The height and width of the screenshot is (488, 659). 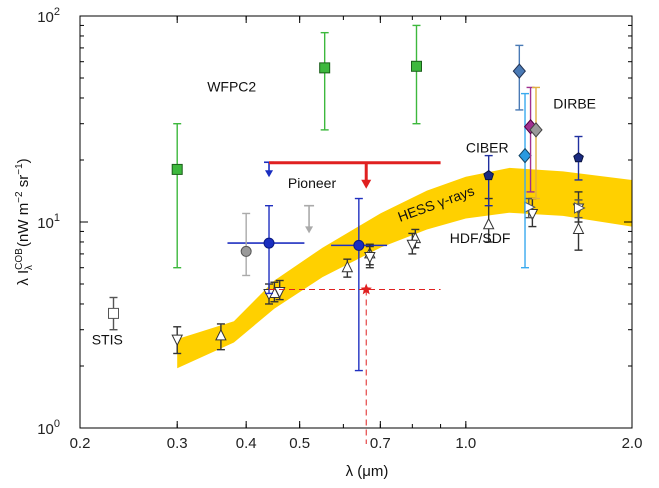 What do you see at coordinates (19, 169) in the screenshot?
I see `y-axis-title-exp-b: −1` at bounding box center [19, 169].